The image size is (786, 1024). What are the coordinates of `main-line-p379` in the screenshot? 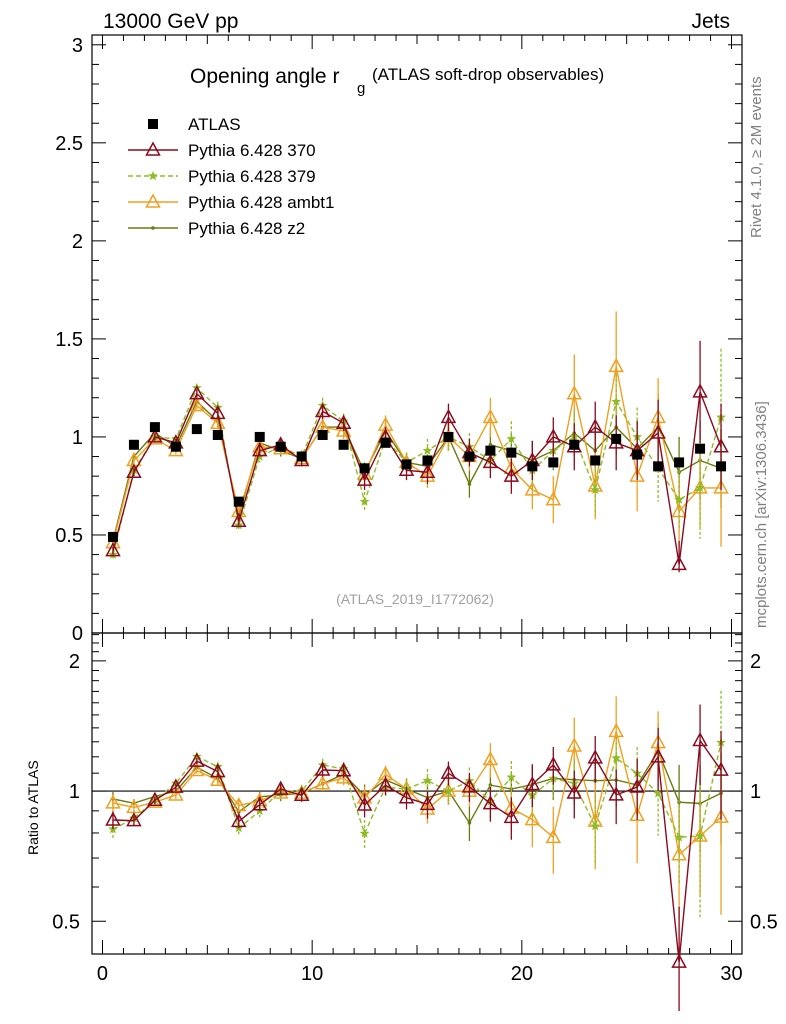 It's located at (417, 470).